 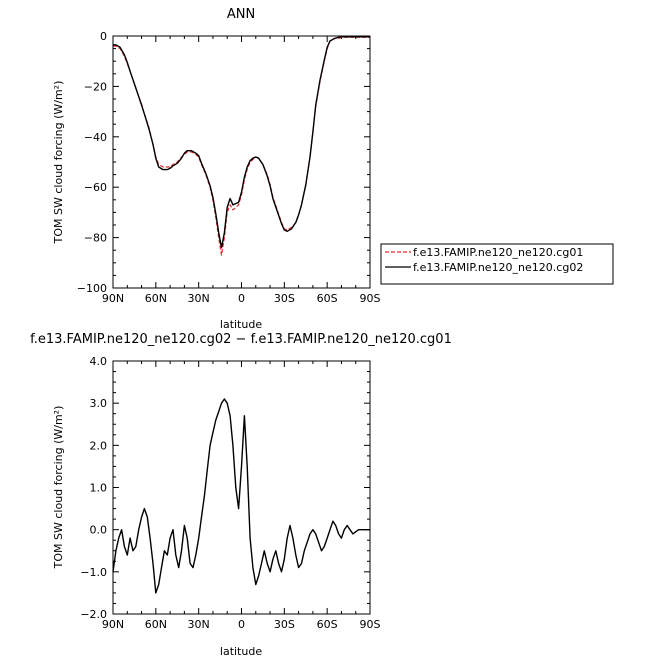 I want to click on y-tick-label: −2.0, so click(x=93, y=614).